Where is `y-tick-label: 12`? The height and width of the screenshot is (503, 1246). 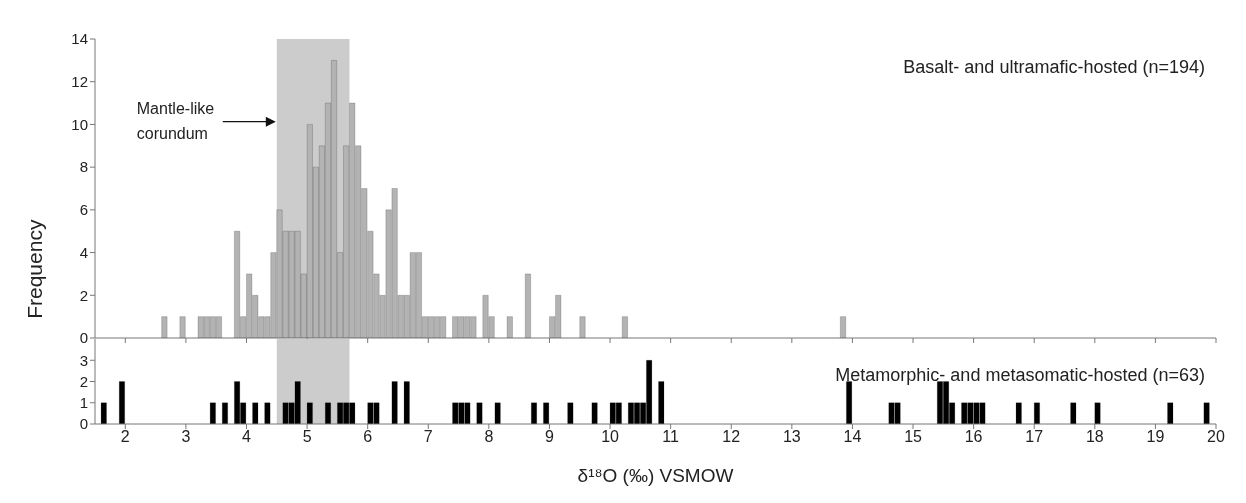
y-tick-label: 12 is located at coordinates (79, 82).